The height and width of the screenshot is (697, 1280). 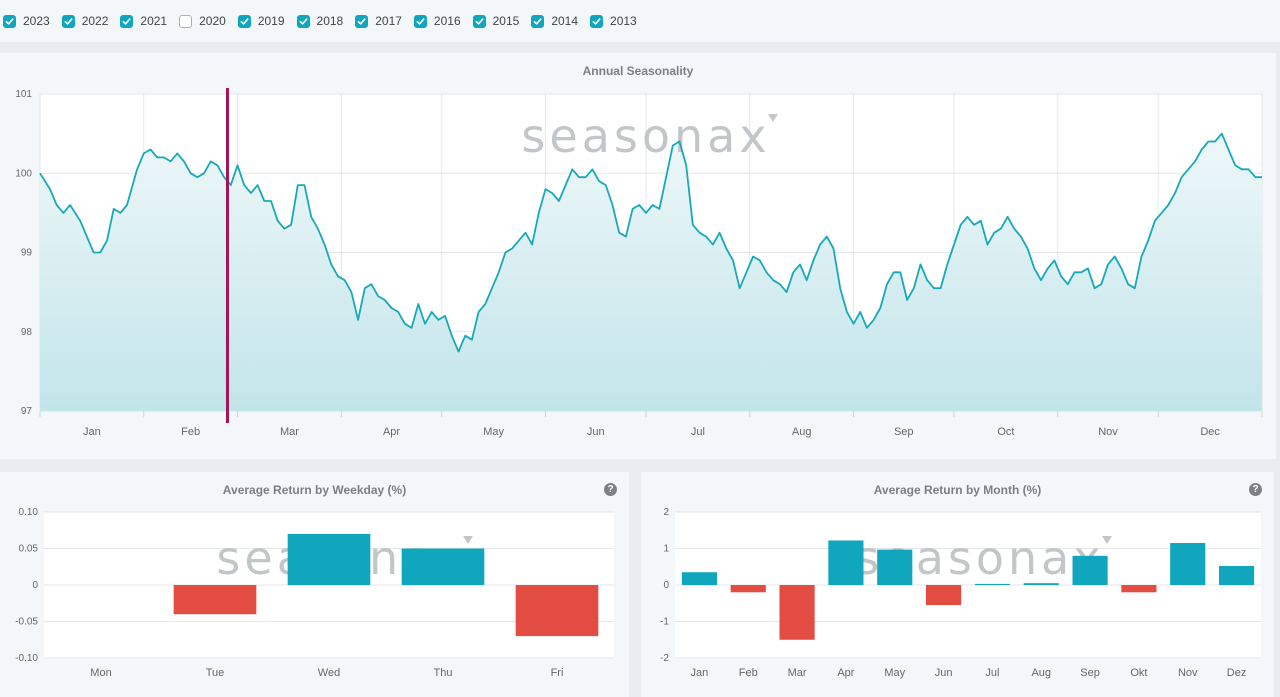 I want to click on year-toggle-2017: 2017, so click(x=378, y=21).